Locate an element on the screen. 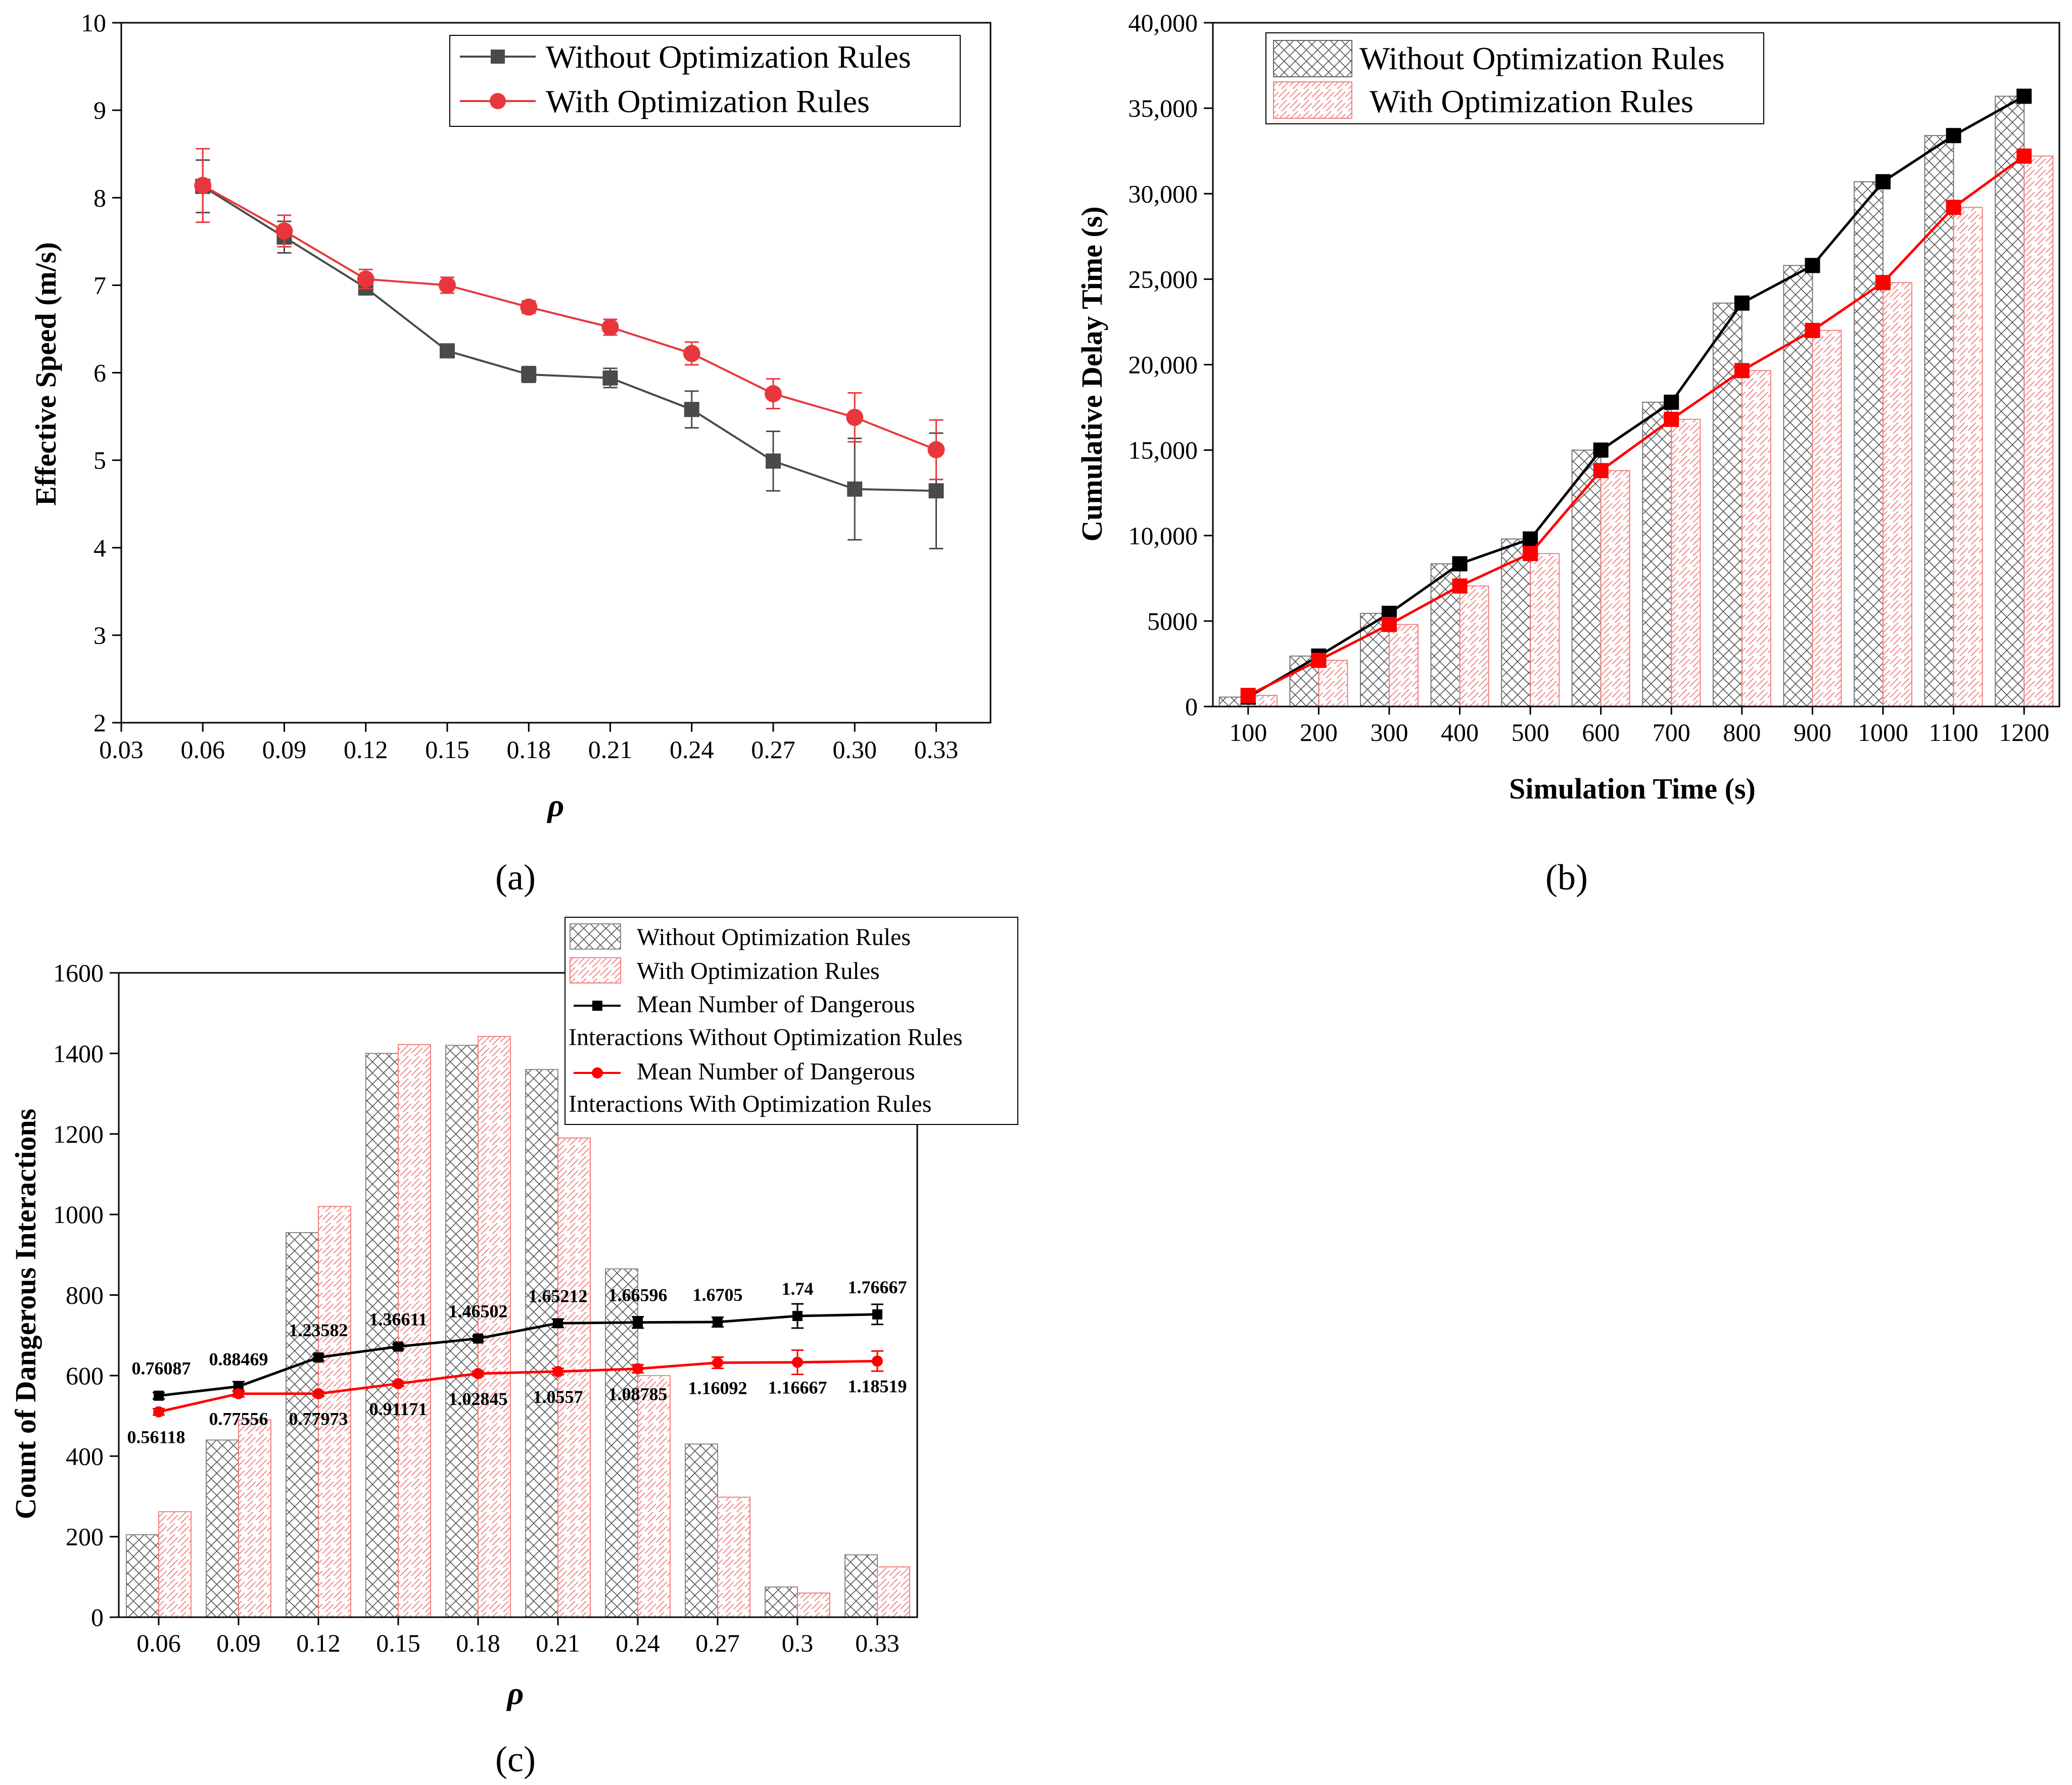  y-tick-label: 0 is located at coordinates (97, 1617).